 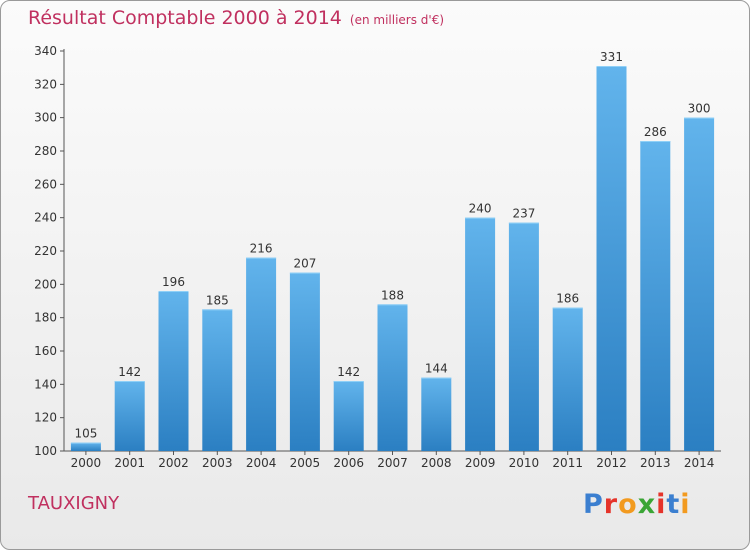 I want to click on proxiti-logo: Proxiti, so click(x=637, y=504).